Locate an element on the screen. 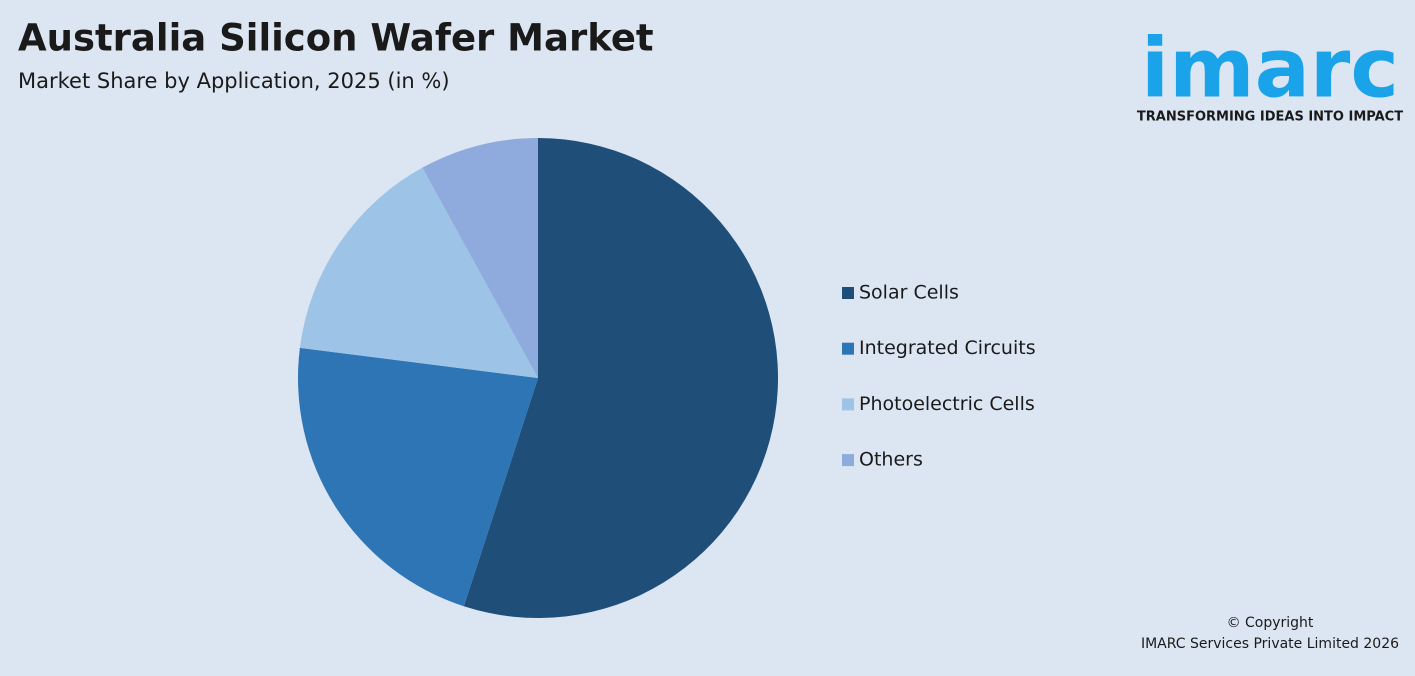 The height and width of the screenshot is (676, 1415). logo-name: imarc is located at coordinates (1270, 68).